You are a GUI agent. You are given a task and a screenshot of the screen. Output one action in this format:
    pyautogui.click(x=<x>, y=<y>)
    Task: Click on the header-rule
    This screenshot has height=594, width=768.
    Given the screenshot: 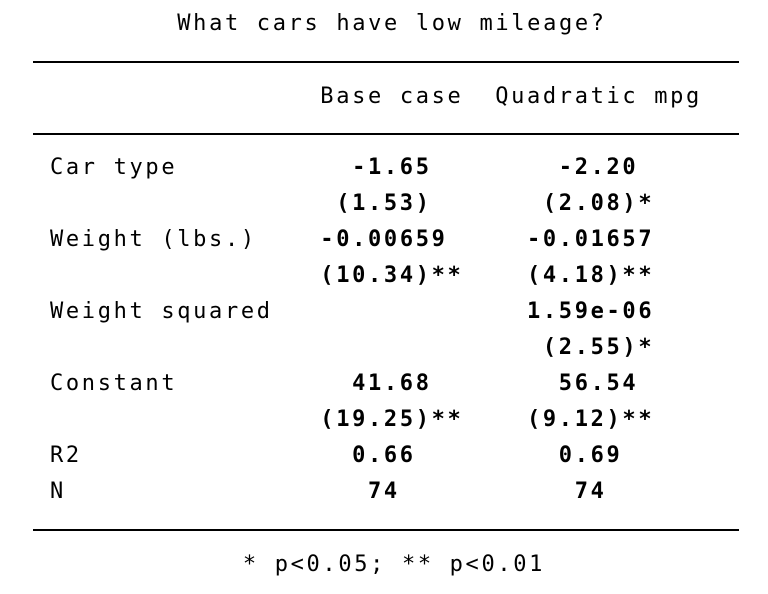 What is the action you would take?
    pyautogui.click(x=386, y=134)
    